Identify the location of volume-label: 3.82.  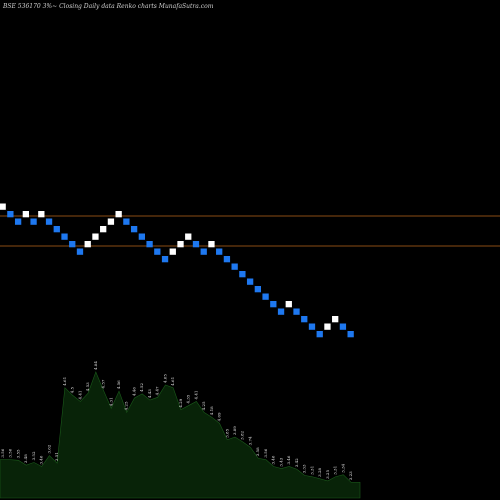
(242, 434).